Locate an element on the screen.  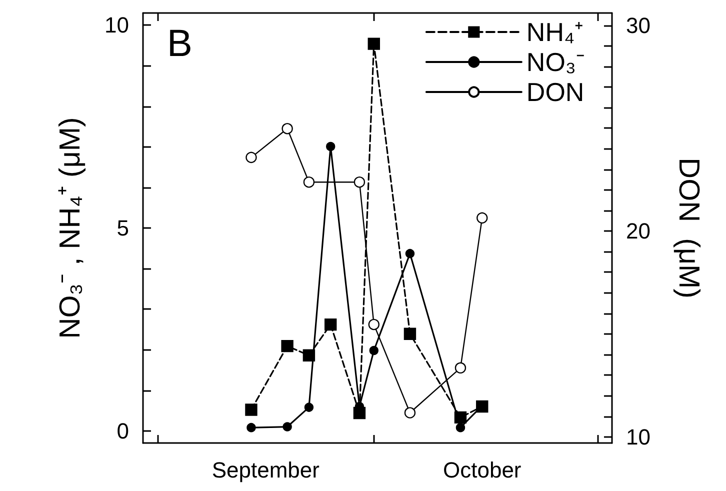
y2-axis-title: DON (μM) is located at coordinates (688, 228).